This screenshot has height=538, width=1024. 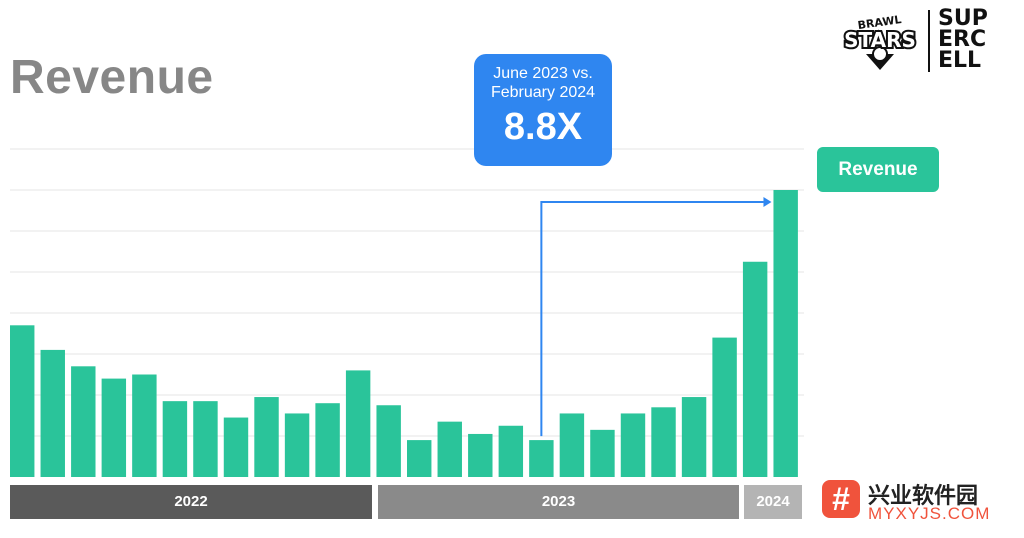 I want to click on bar-sep-2022, so click(x=266, y=437).